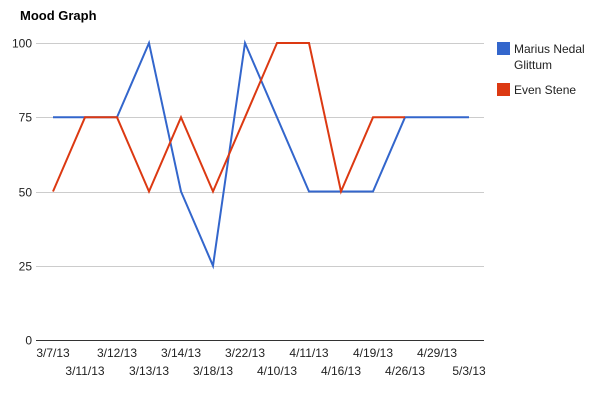 Image resolution: width=613 pixels, height=403 pixels. Describe the element at coordinates (469, 371) in the screenshot. I see `x-tick-label: 5/3/13` at that location.